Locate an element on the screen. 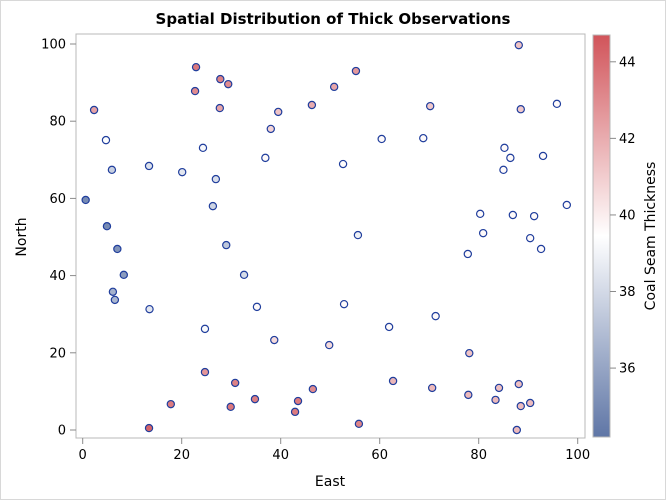  y-axis-label: North is located at coordinates (22, 236).